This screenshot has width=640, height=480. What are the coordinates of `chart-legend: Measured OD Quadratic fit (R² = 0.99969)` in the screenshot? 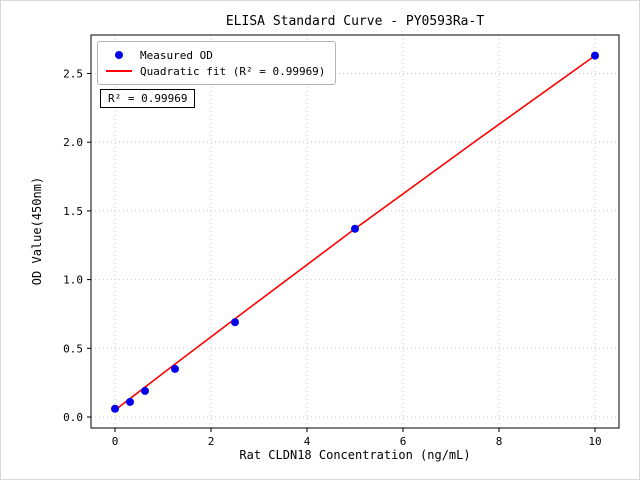 It's located at (217, 63).